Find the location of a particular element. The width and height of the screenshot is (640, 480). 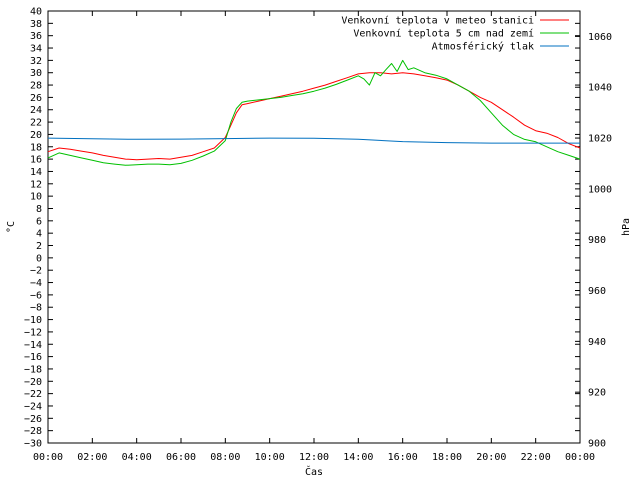

x-tick-label: 10:00 is located at coordinates (270, 457).